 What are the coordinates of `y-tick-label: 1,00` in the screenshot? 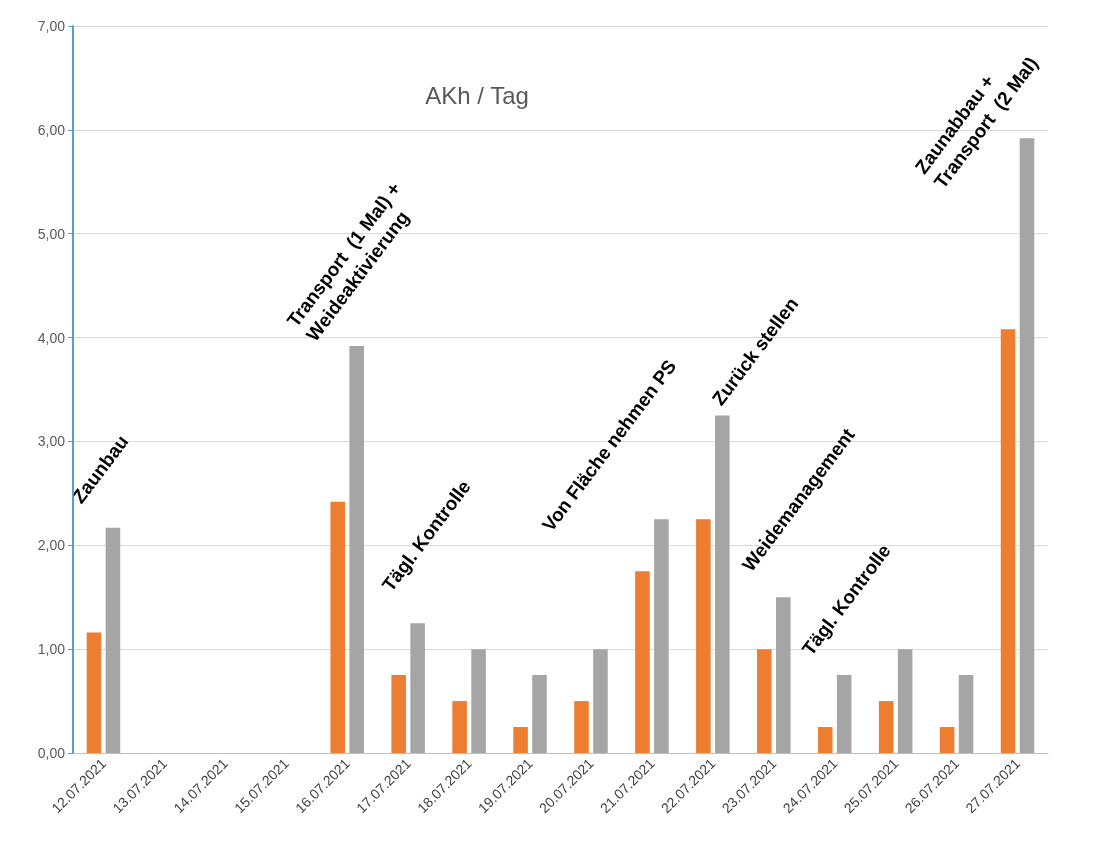 It's located at (51, 649).